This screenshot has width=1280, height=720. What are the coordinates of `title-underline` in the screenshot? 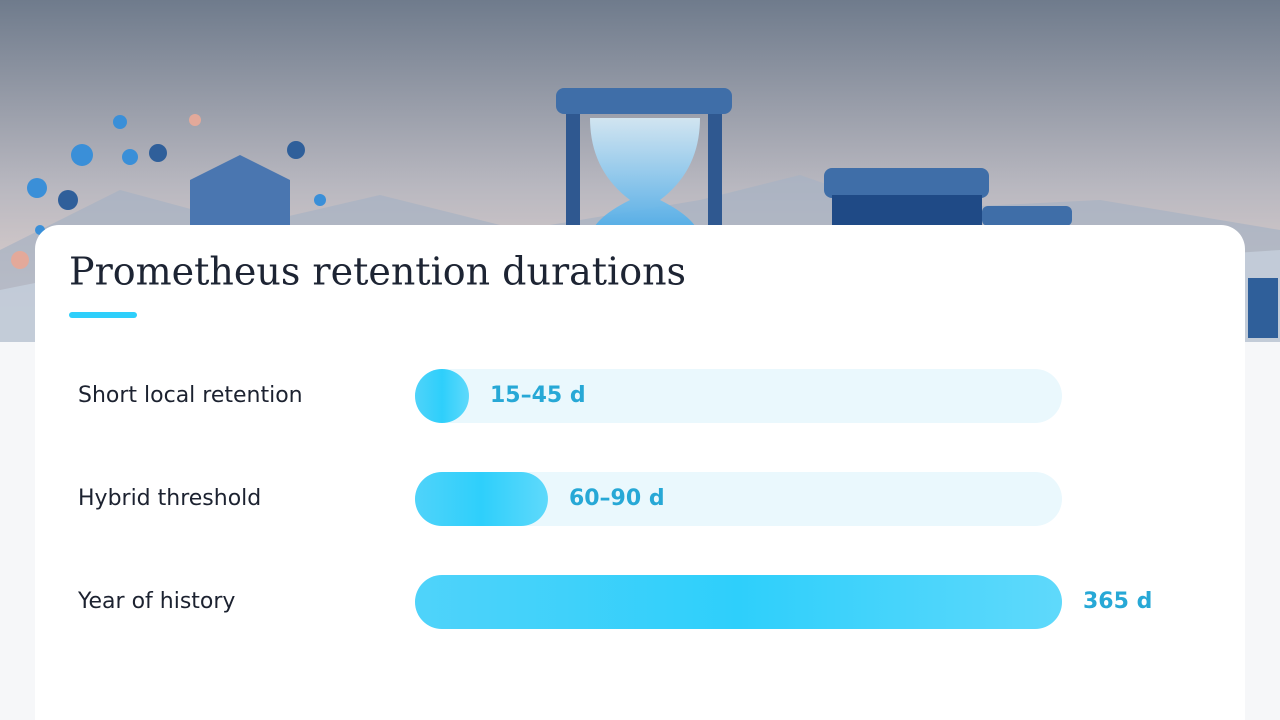 It's located at (103, 315).